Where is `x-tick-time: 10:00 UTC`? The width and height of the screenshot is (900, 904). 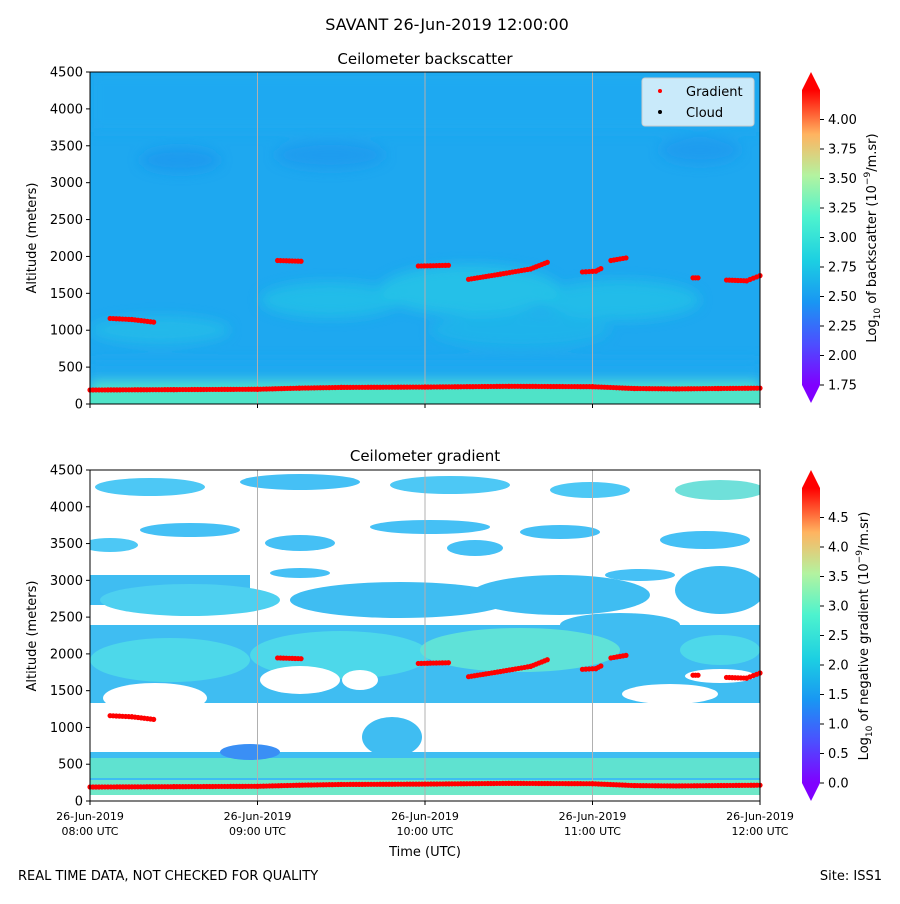
x-tick-time: 10:00 UTC is located at coordinates (424, 831).